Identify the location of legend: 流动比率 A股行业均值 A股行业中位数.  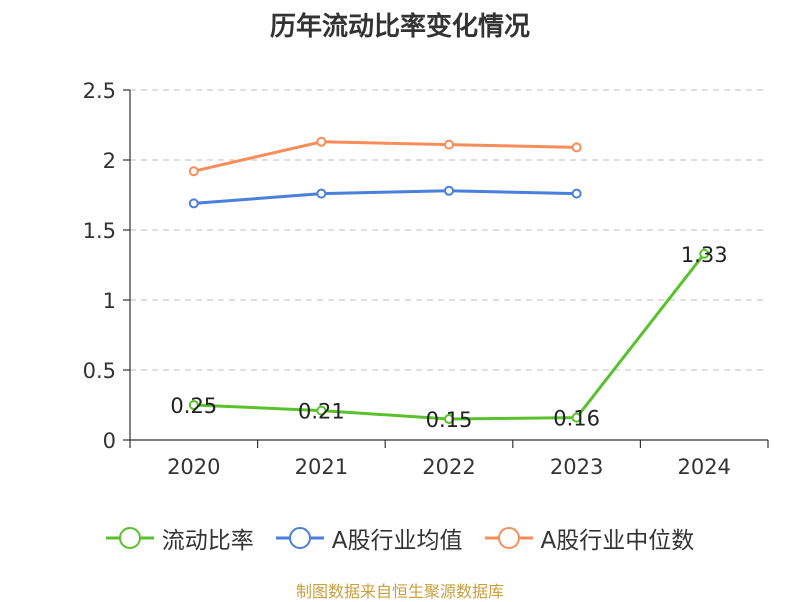
(400, 538).